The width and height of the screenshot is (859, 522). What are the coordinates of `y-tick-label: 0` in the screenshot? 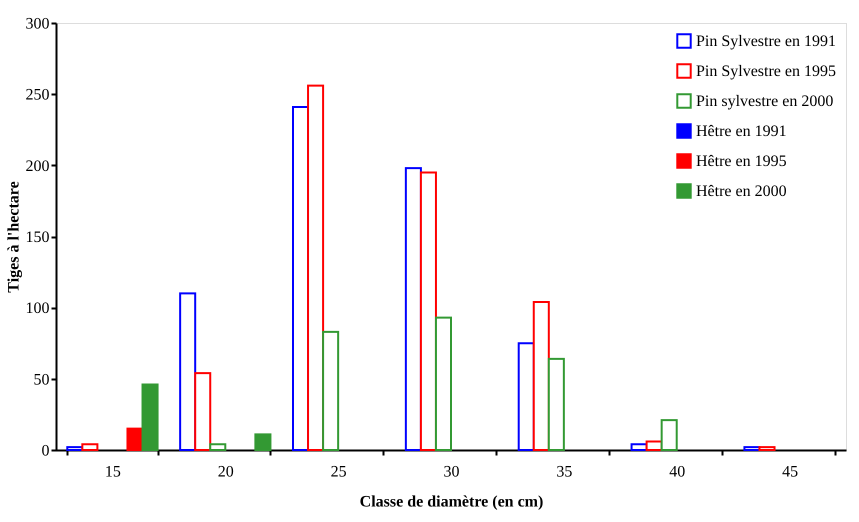 It's located at (46, 451).